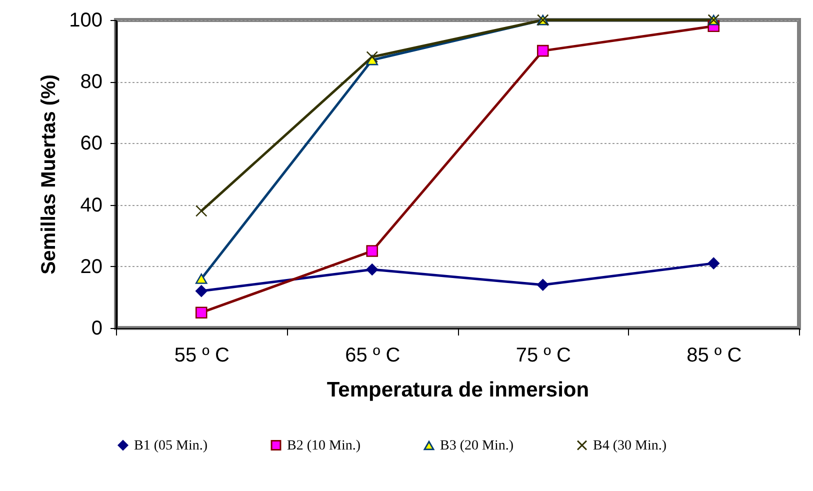  Describe the element at coordinates (171, 446) in the screenshot. I see `legend-label: B1 (05 Min.)` at that location.